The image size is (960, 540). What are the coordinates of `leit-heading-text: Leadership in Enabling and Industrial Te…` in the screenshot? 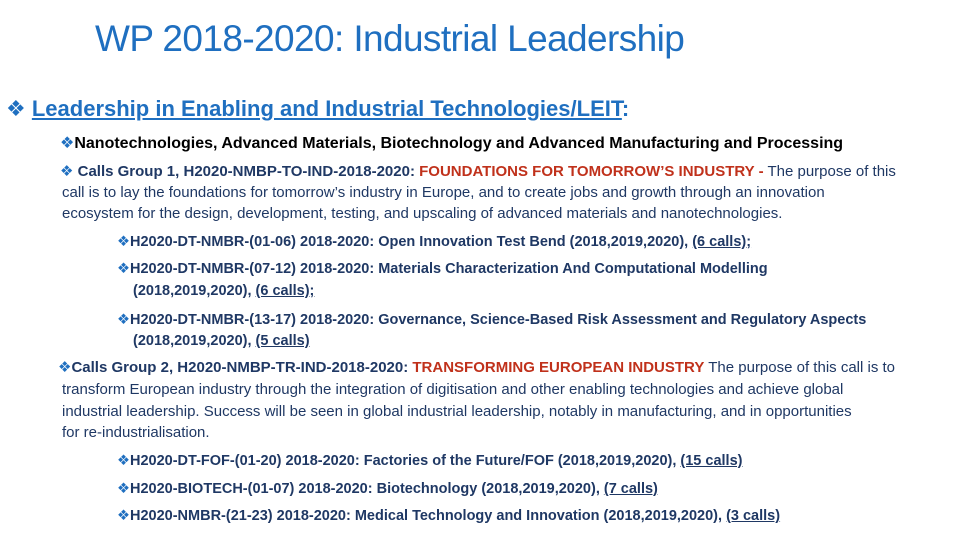 It's located at (326, 108).